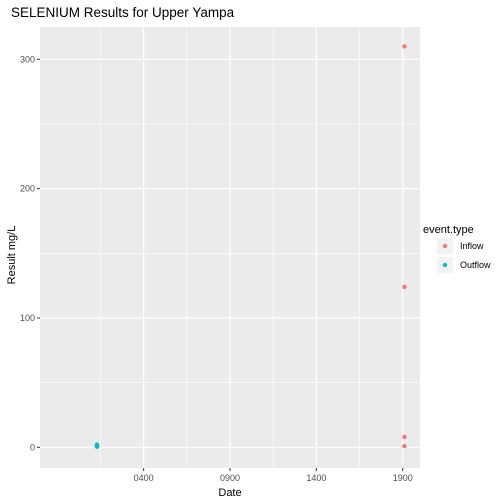 Image resolution: width=504 pixels, height=504 pixels. I want to click on y-tick-label: 100, so click(27, 318).